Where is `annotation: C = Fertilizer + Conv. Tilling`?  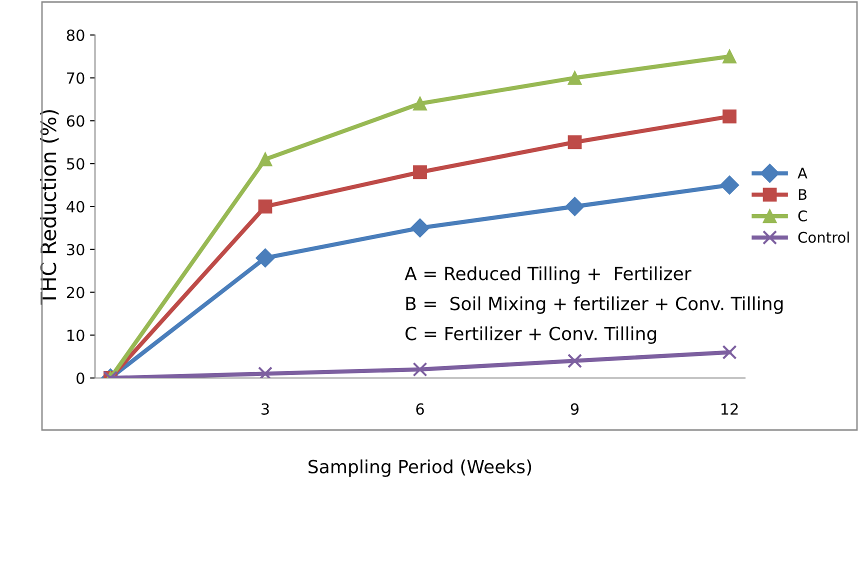 annotation: C = Fertilizer + Conv. Tilling is located at coordinates (531, 335).